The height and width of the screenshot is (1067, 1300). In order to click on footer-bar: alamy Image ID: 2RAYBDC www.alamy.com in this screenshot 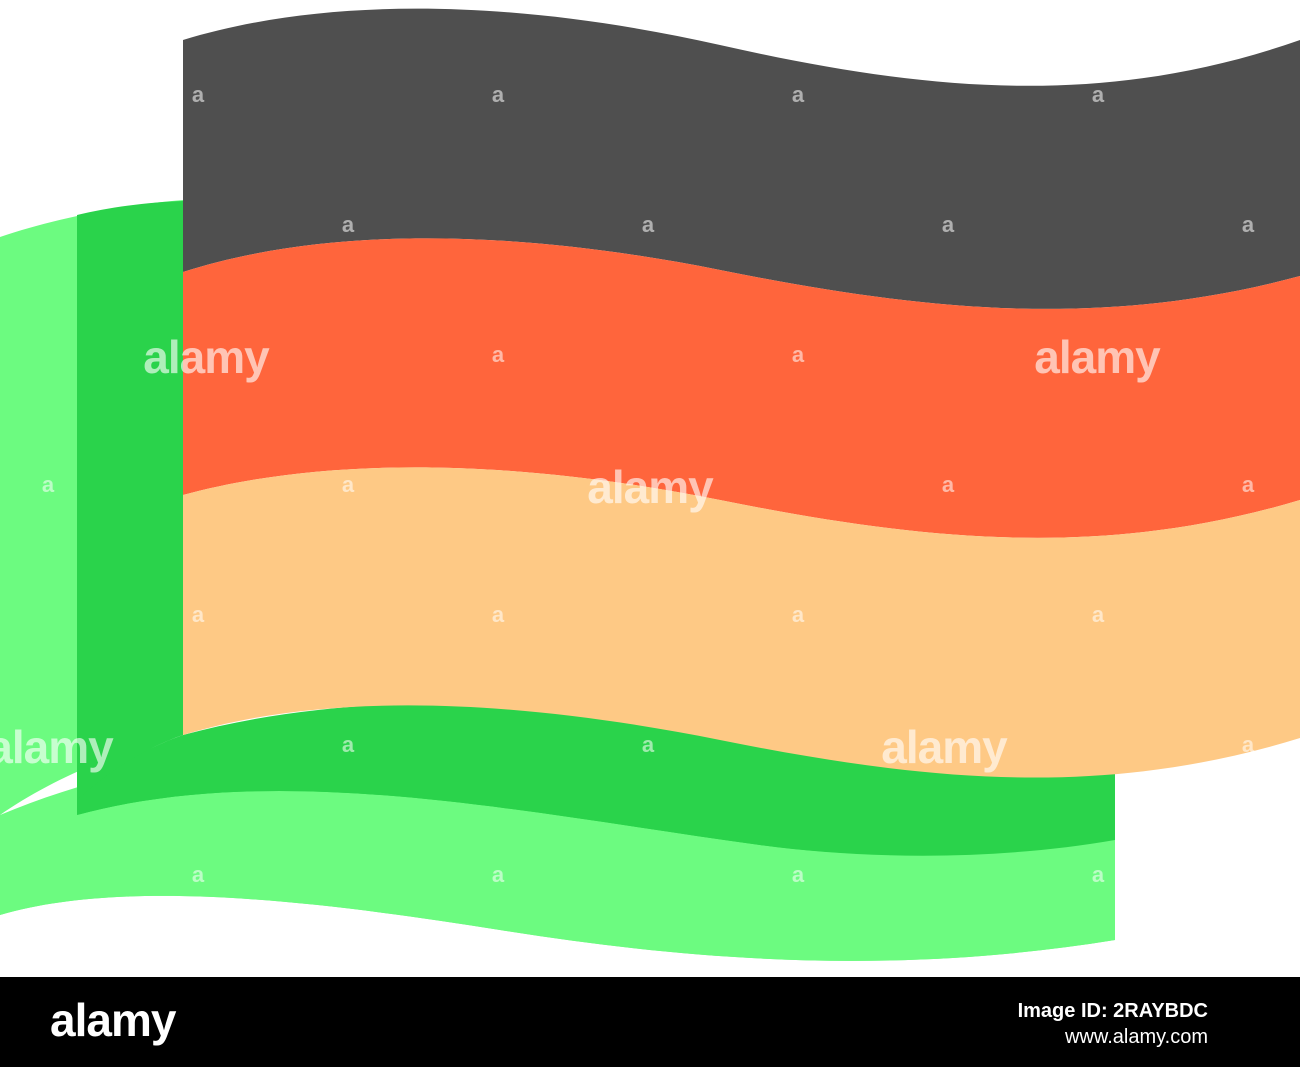, I will do `click(650, 1022)`.